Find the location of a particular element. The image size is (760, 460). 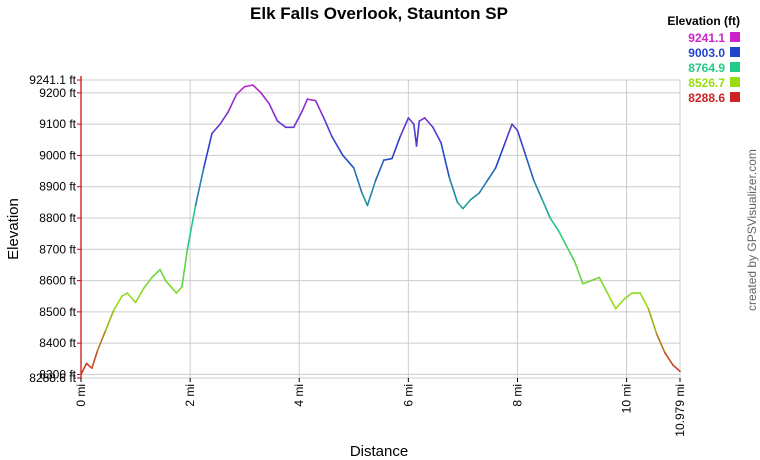

y-tick-label: 8700 ft is located at coordinates (57, 249).